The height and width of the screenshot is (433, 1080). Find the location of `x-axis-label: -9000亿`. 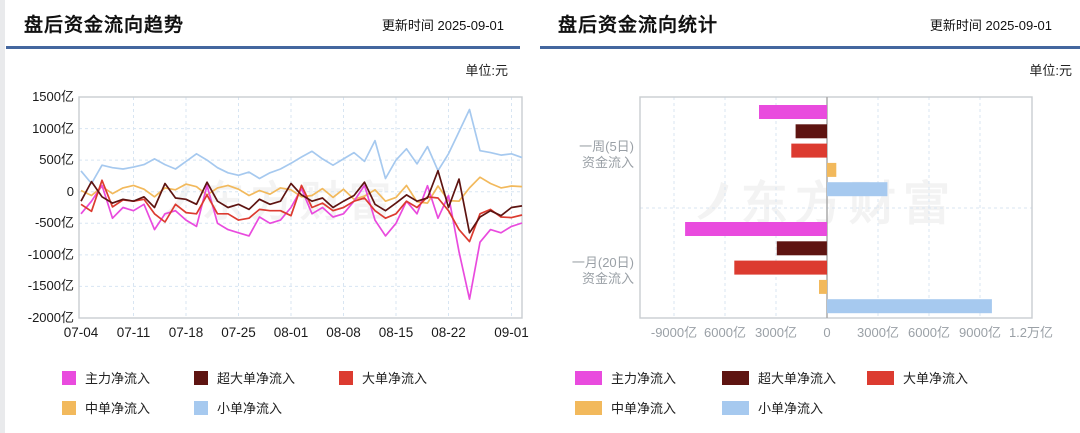

x-axis-label: -9000亿 is located at coordinates (674, 332).